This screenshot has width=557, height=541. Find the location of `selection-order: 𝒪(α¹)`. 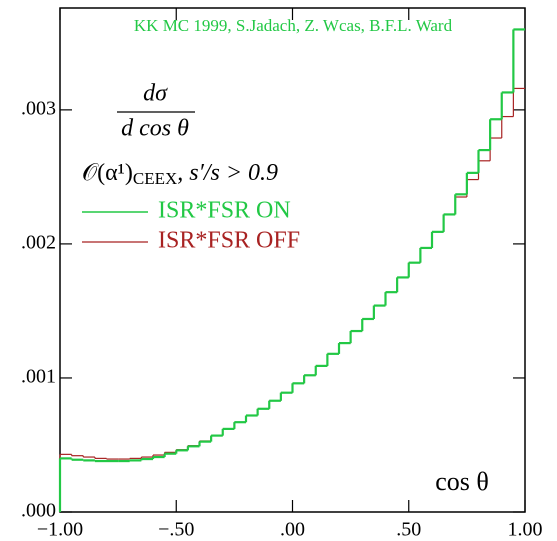

selection-order: 𝒪(α¹) is located at coordinates (107, 173).